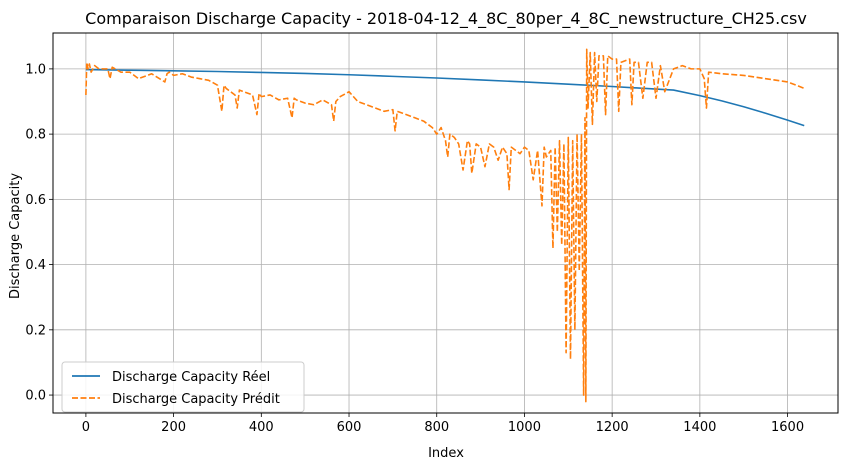 This screenshot has width=846, height=470. Describe the element at coordinates (35, 69) in the screenshot. I see `y-tick-label: 1.0` at that location.